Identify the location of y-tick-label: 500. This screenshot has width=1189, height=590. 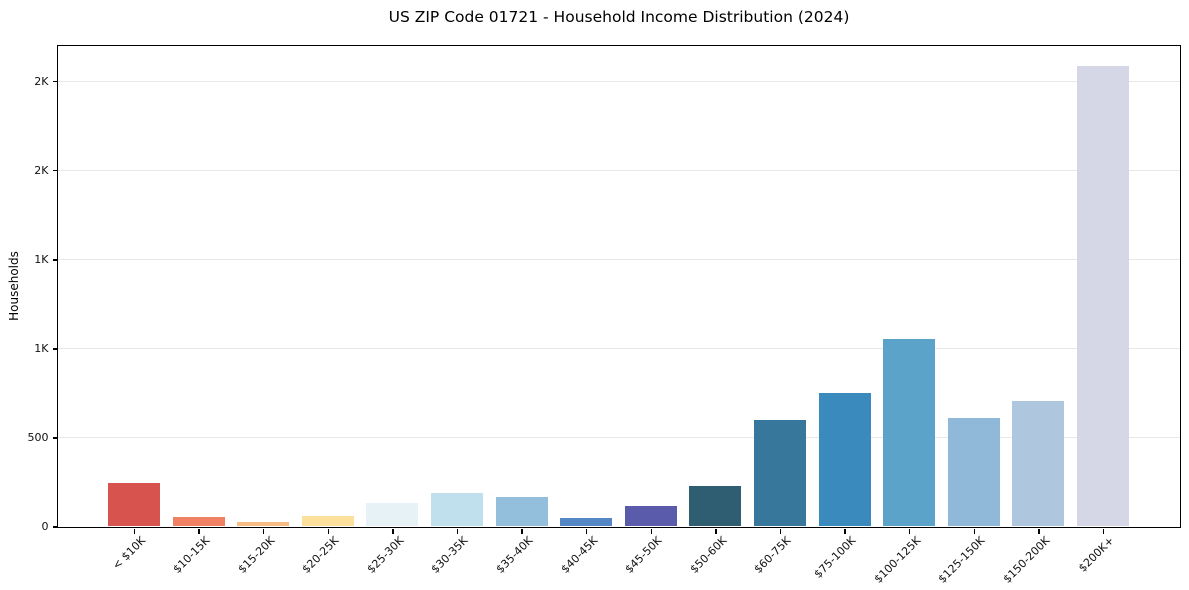
(38, 437).